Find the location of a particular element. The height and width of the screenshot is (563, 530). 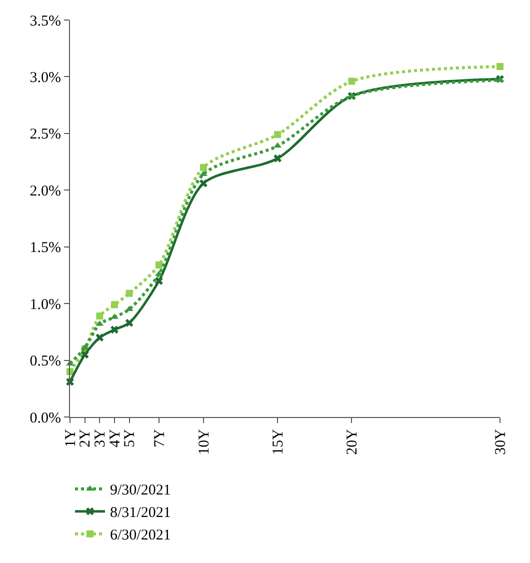

legend-label: 8/31/2021 is located at coordinates (140, 513).